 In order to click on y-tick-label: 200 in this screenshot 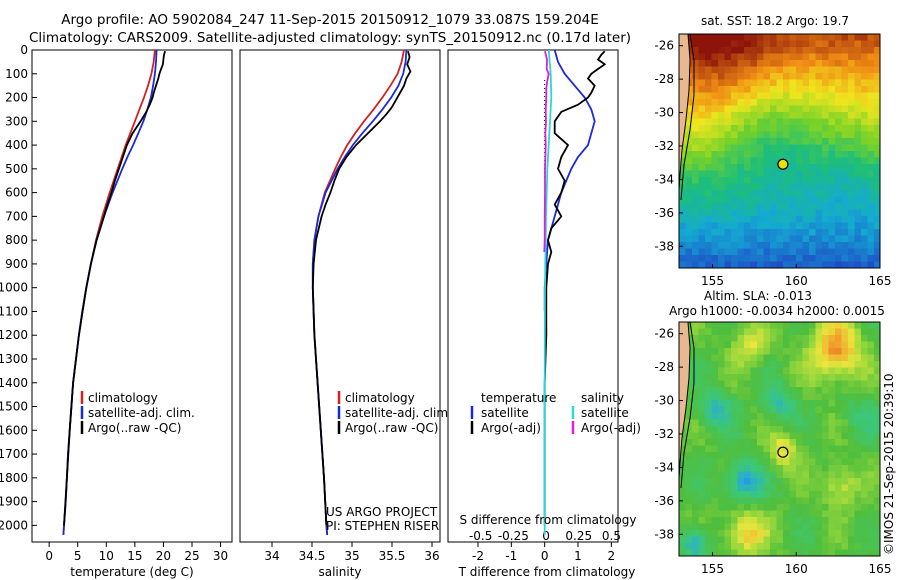, I will do `click(16, 98)`.